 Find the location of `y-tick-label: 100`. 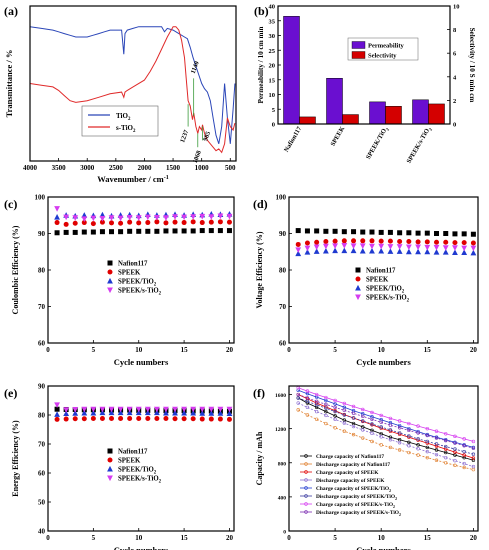

y-tick-label: 100 is located at coordinates (281, 198).